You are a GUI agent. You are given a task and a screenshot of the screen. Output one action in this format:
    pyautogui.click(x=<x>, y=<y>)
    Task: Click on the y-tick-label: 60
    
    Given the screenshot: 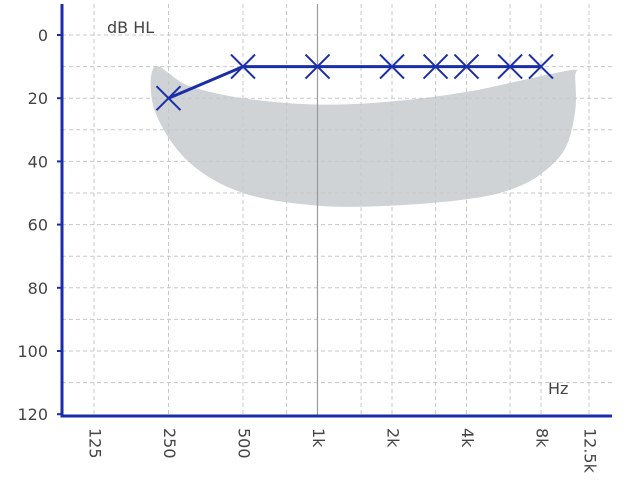 What is the action you would take?
    pyautogui.click(x=38, y=225)
    